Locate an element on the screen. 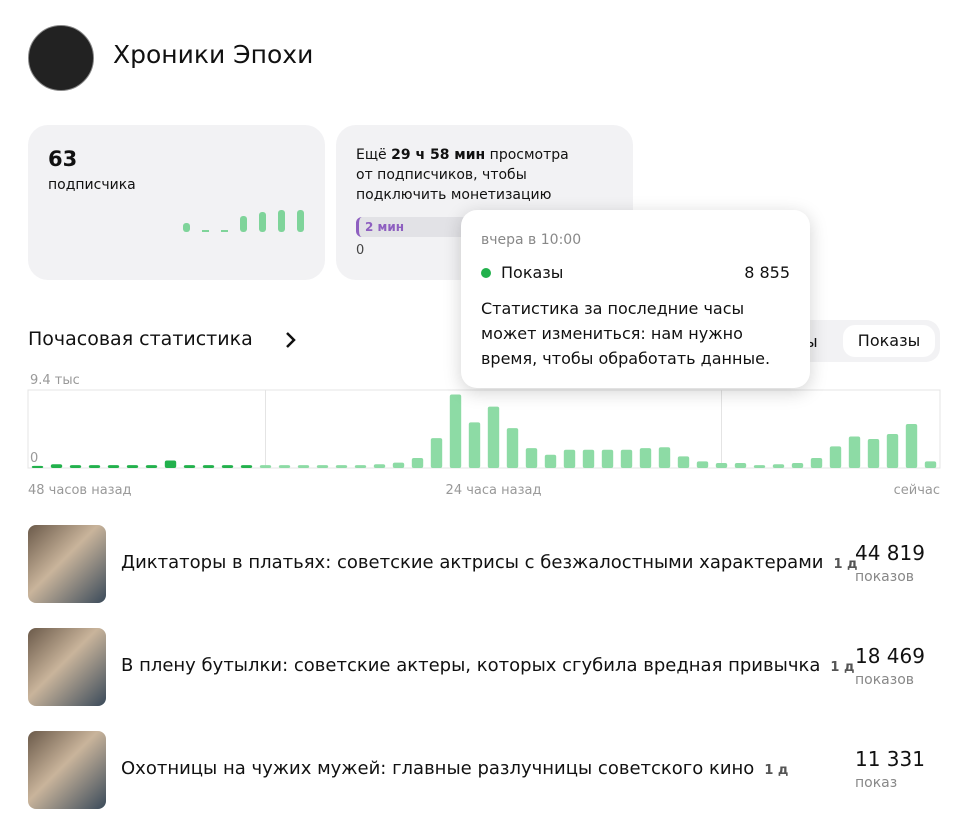 This screenshot has height=827, width=960. article-unit: показ is located at coordinates (876, 783).